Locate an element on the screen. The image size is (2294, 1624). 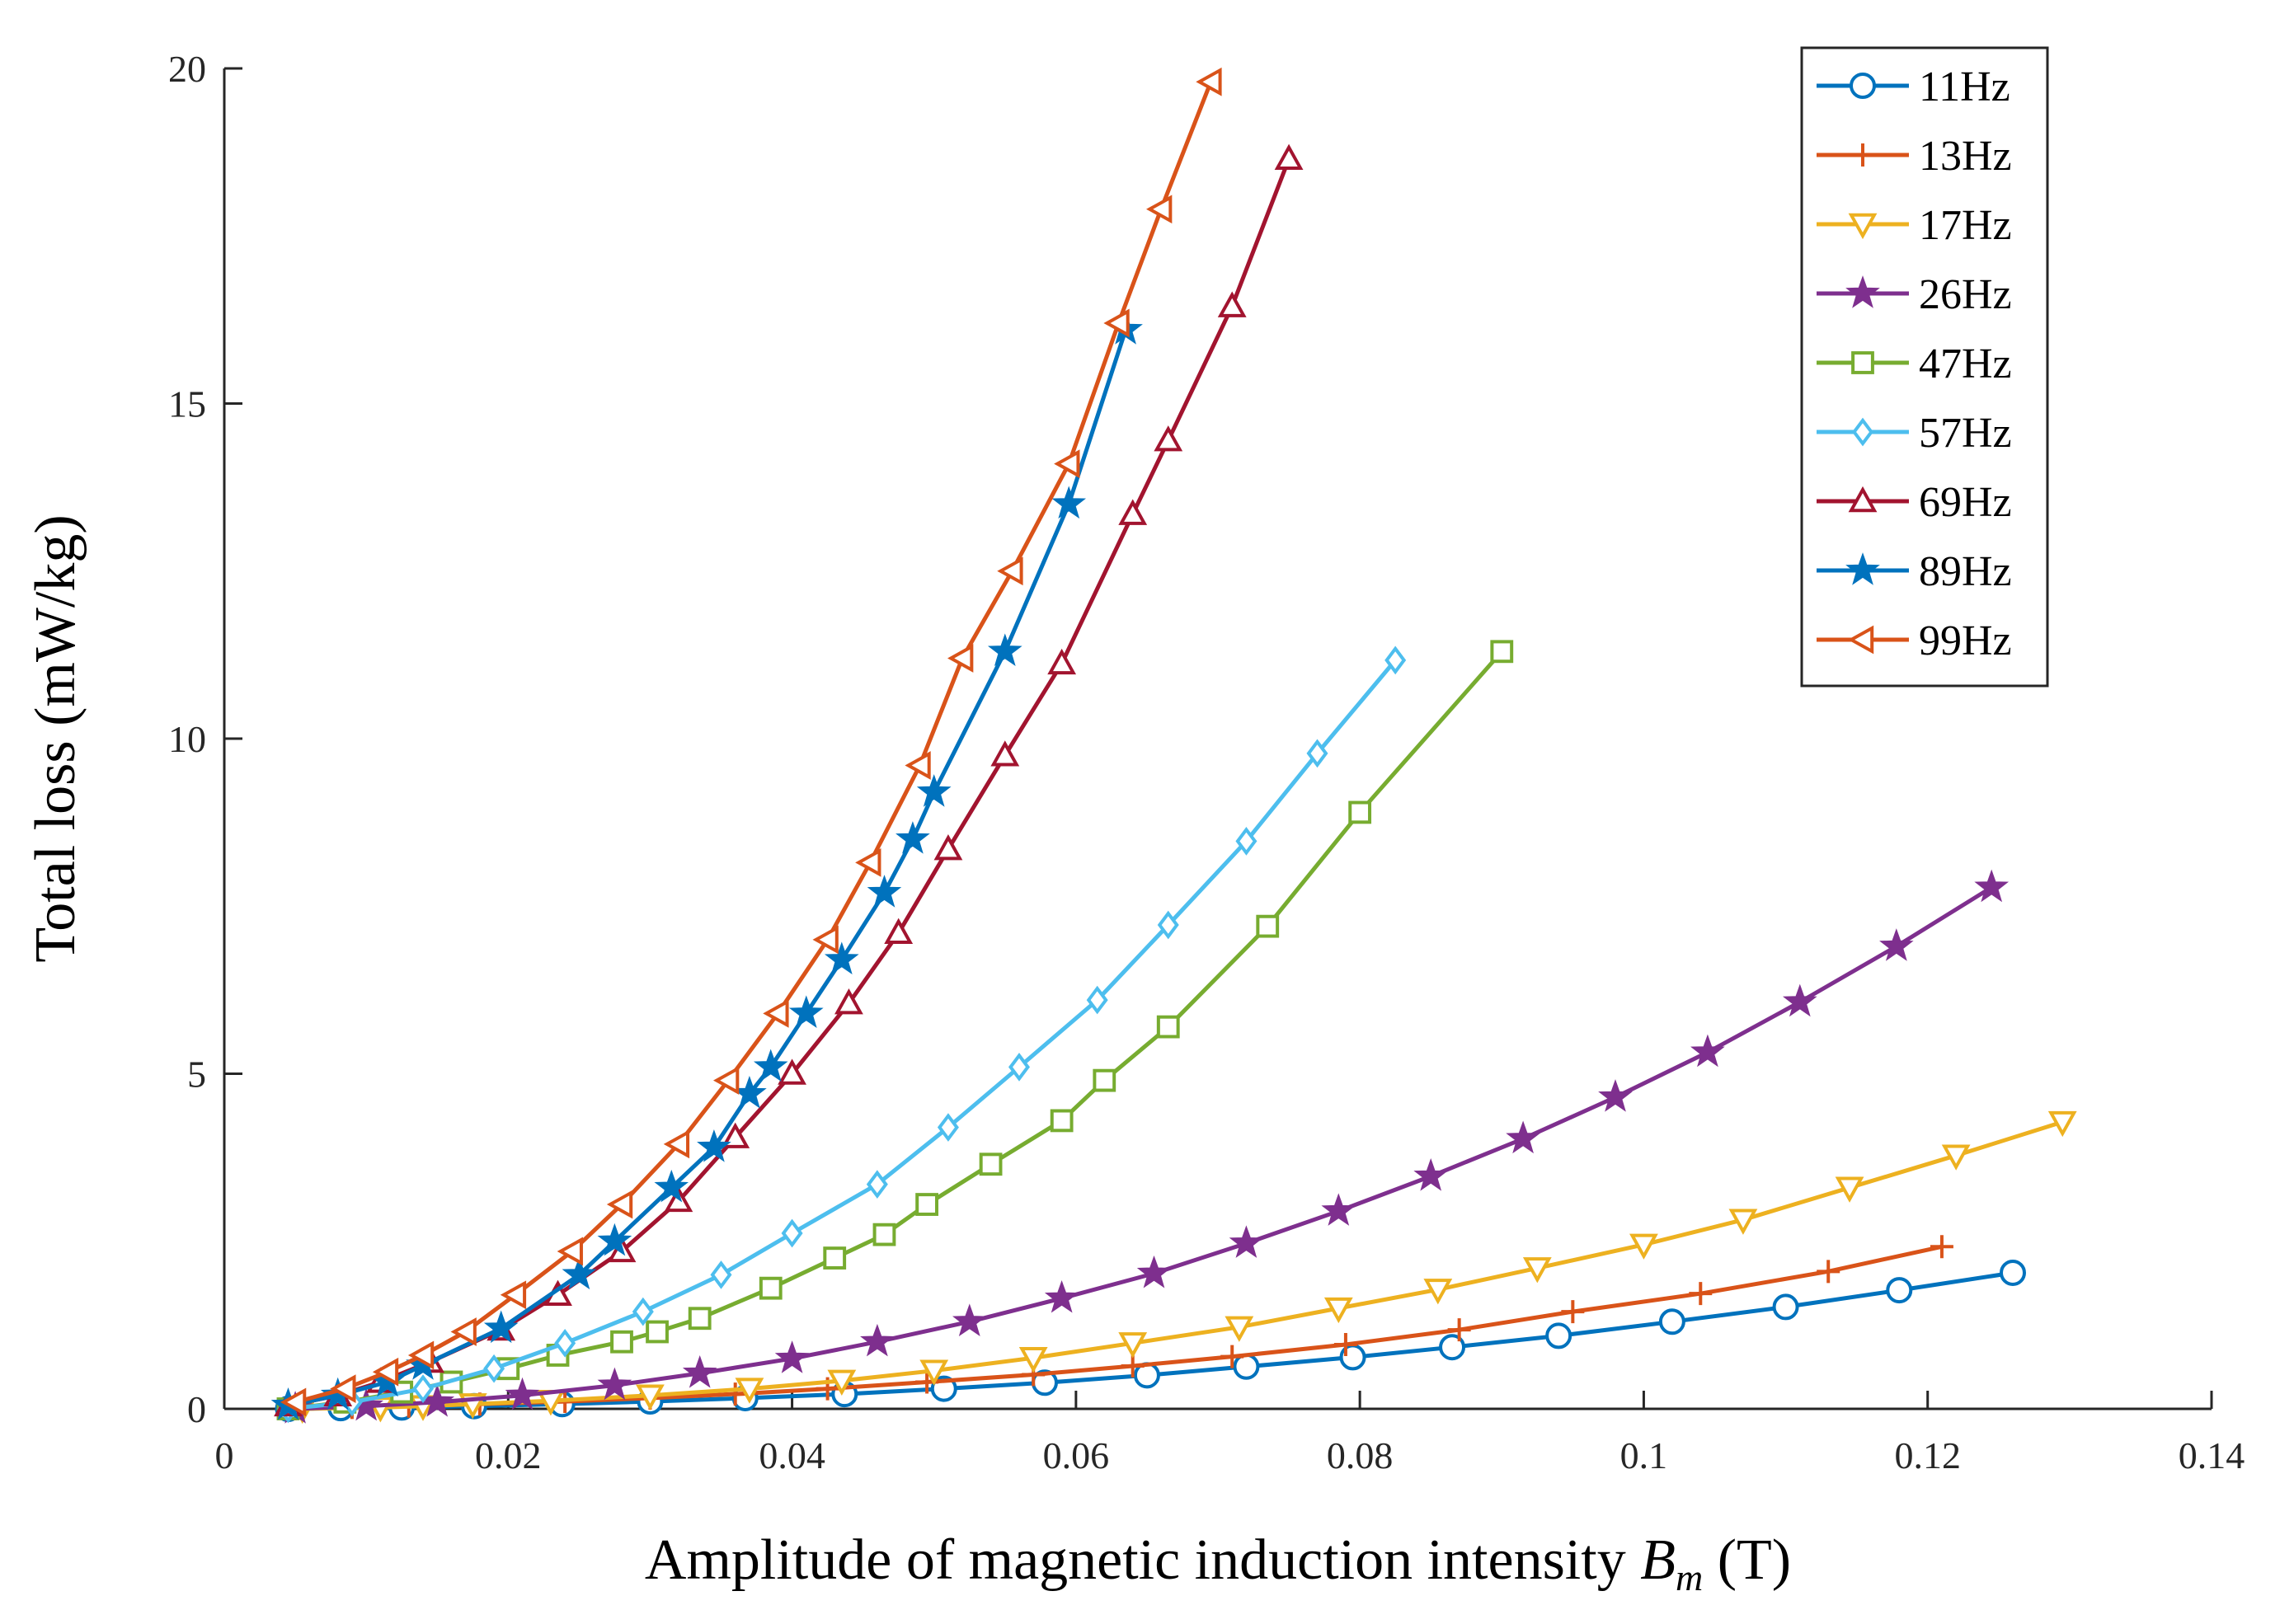
series-line is located at coordinates (1119, 1328).